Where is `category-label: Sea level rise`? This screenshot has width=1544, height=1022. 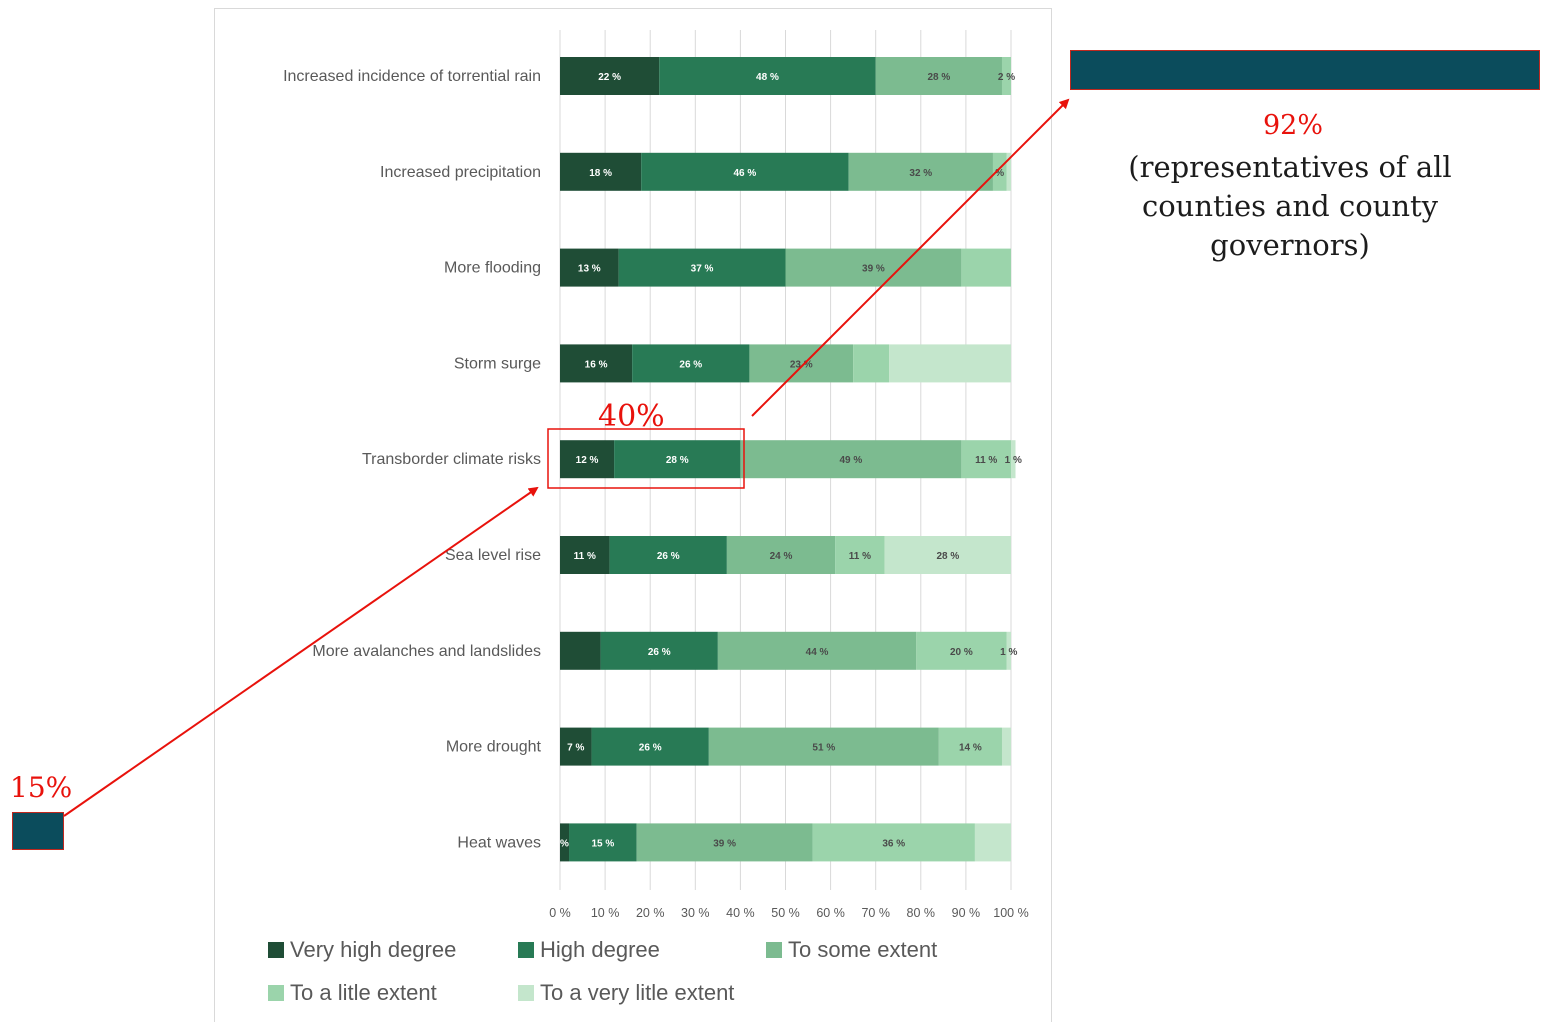
category-label: Sea level rise is located at coordinates (493, 555).